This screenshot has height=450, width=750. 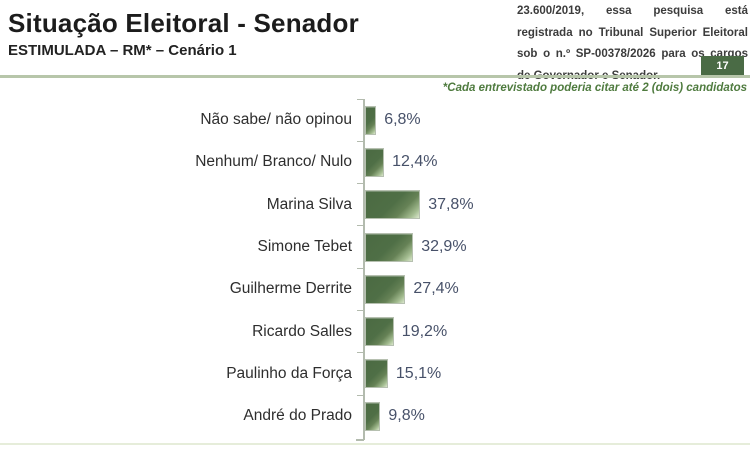 I want to click on value-label: 12,4%, so click(x=415, y=162).